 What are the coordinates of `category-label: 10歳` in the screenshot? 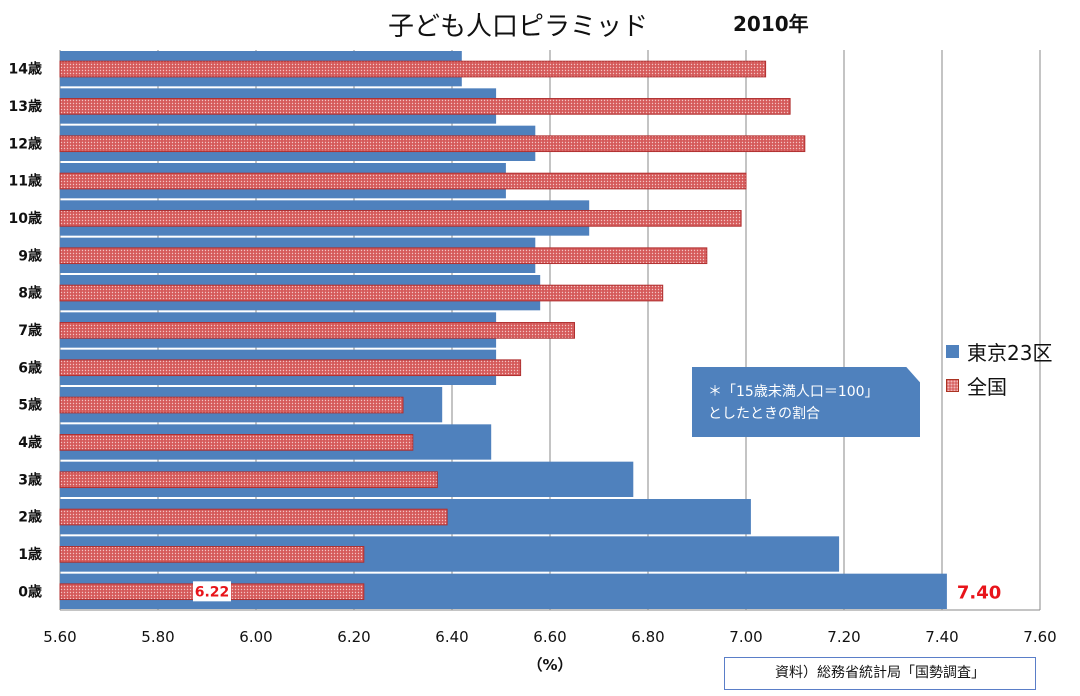 It's located at (25, 218).